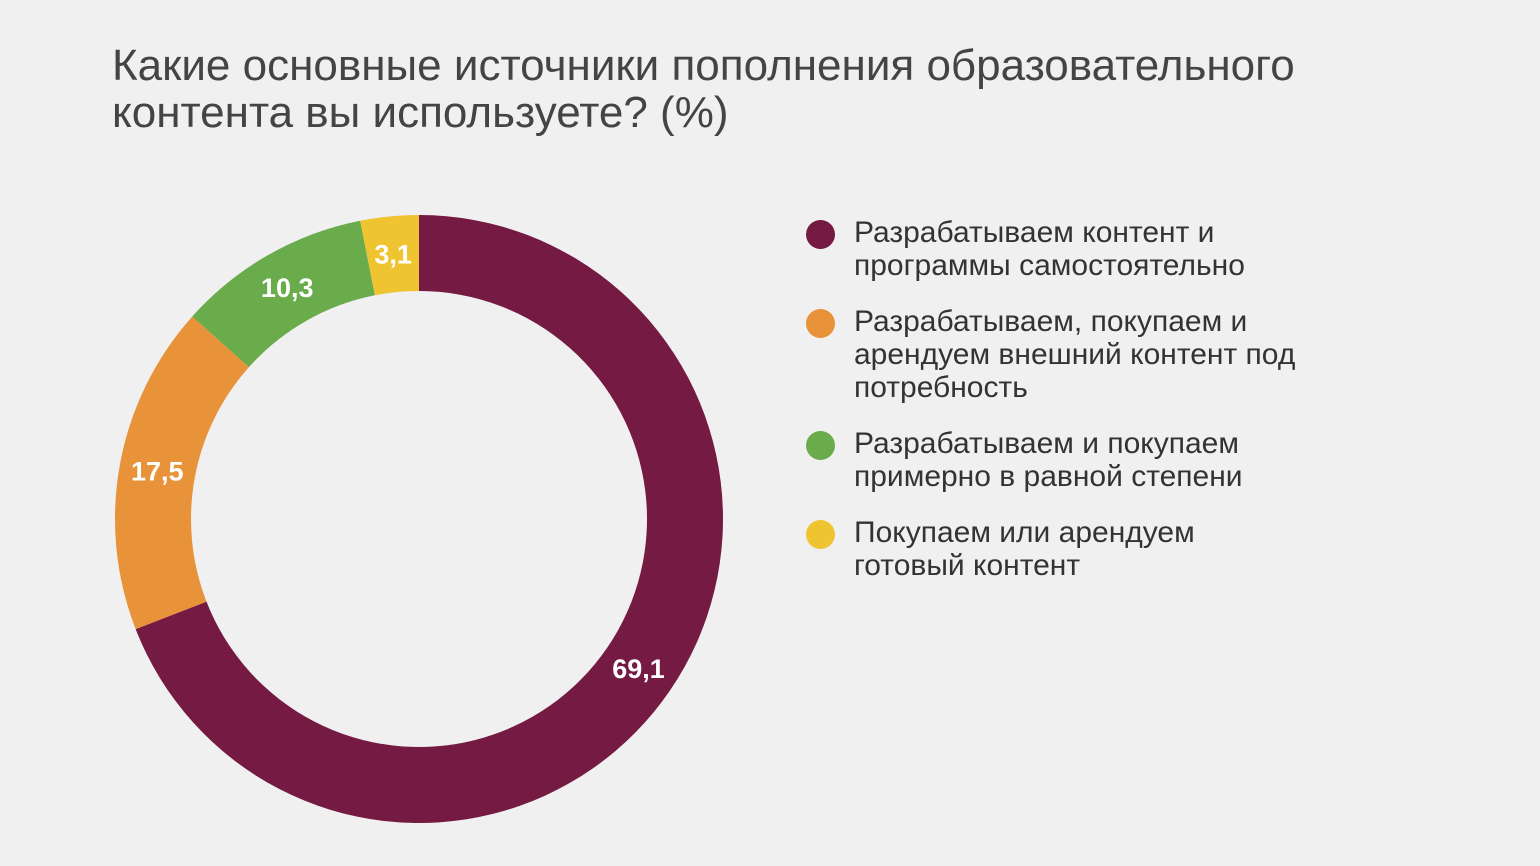 The width and height of the screenshot is (1540, 866). I want to click on legend-item: Покупаем или арендуем готовый контент, so click(1020, 549).